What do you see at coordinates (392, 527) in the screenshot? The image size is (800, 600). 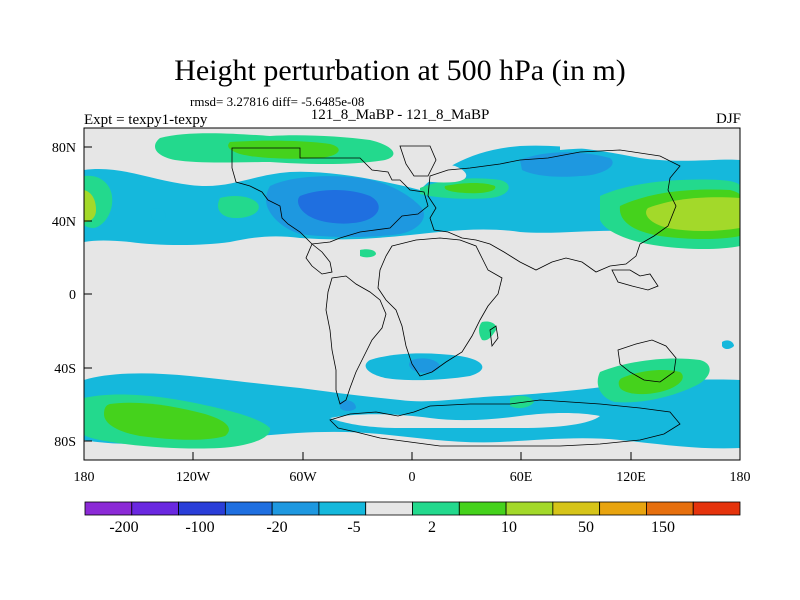 I see `colorbar-labels: -200 -100 -20 -5 2 10 50 150` at bounding box center [392, 527].